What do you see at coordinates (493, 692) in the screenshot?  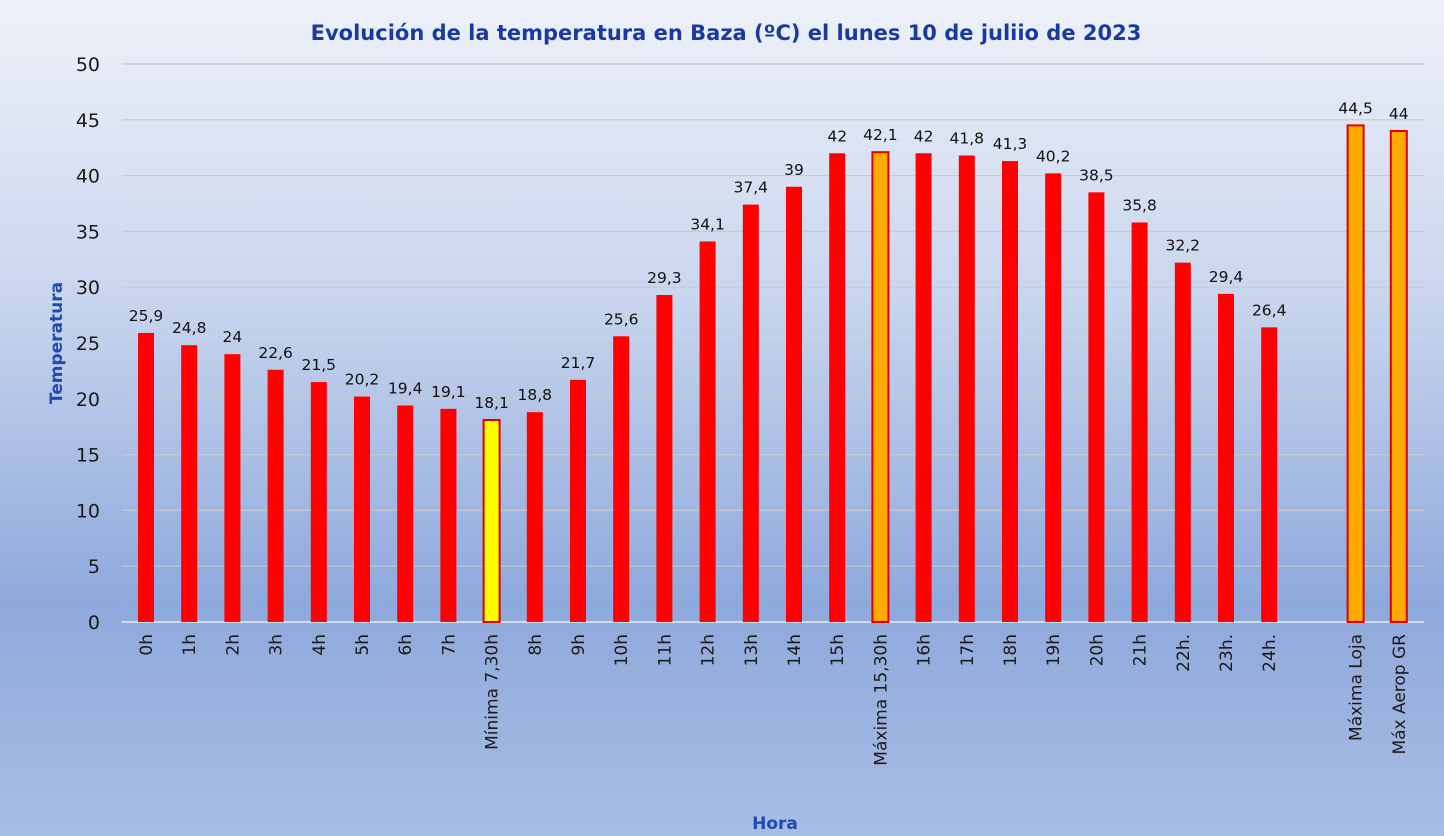 I see `x-tick-label: Mínima 7,30h` at bounding box center [493, 692].